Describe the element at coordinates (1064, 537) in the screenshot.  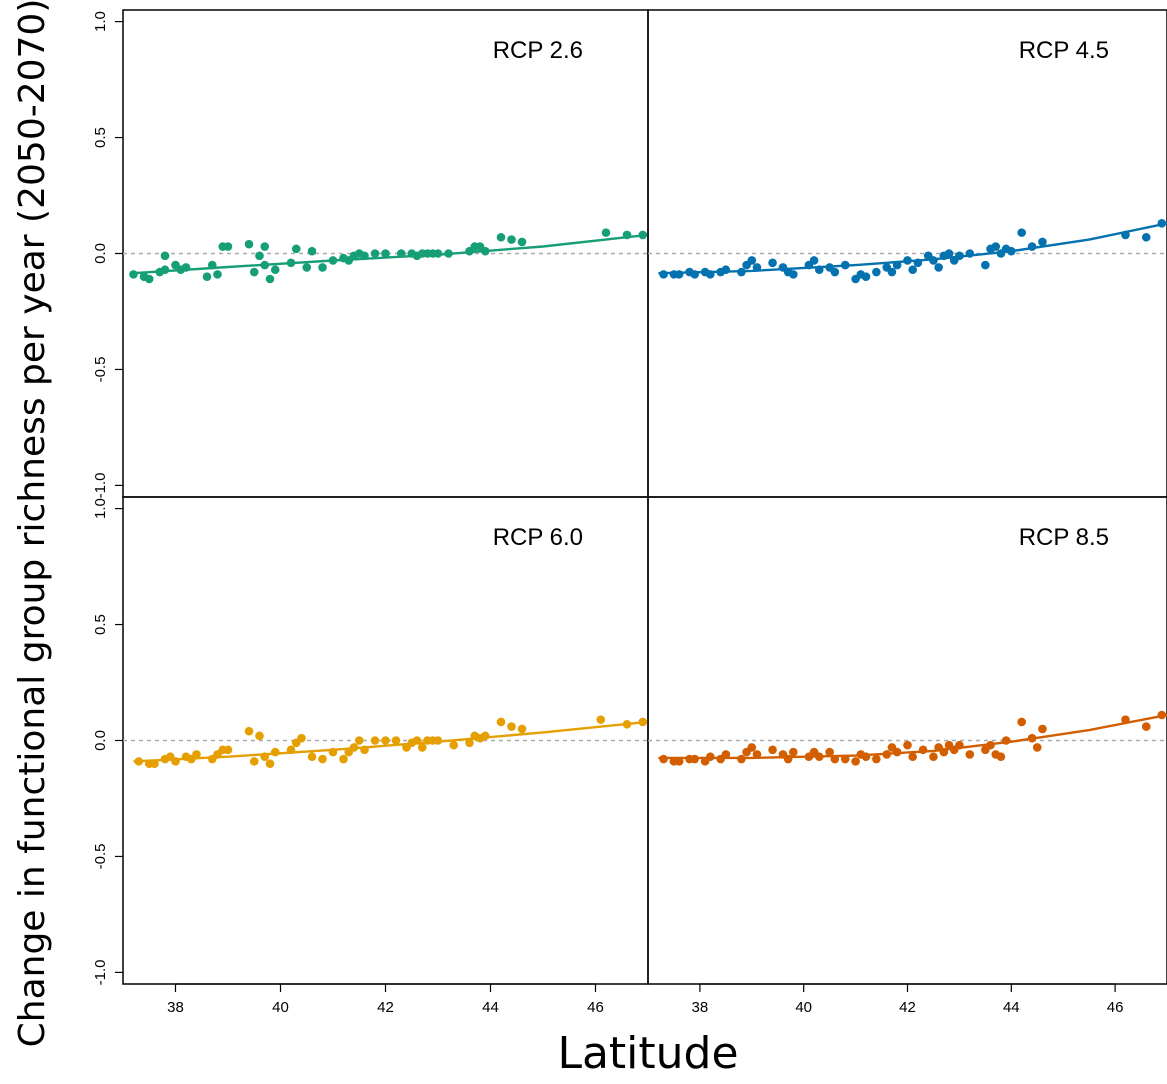
I see `panel-label: RCP 8.5` at that location.